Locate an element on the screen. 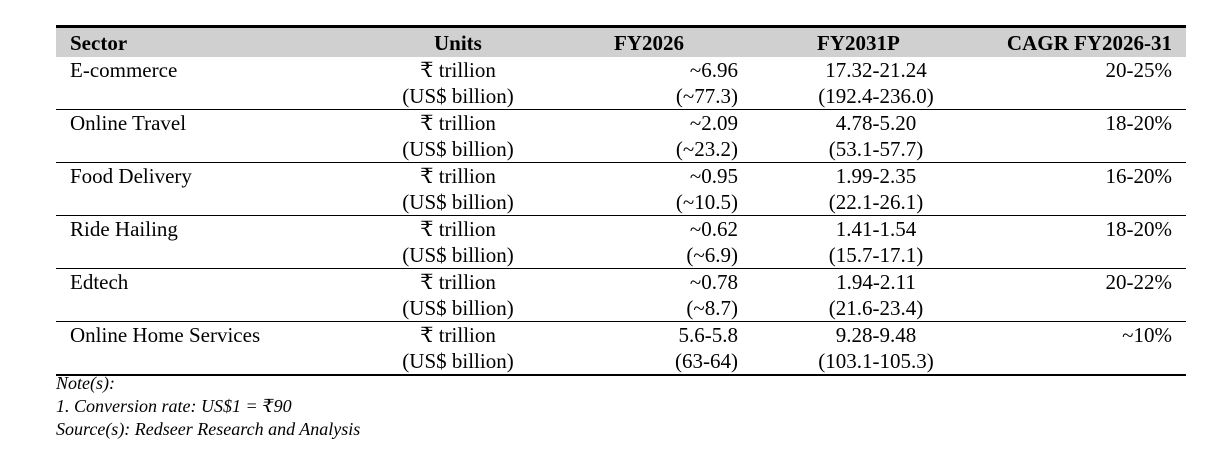  fy2026-cell: 5.6-5.8 (63-64) is located at coordinates (706, 348).